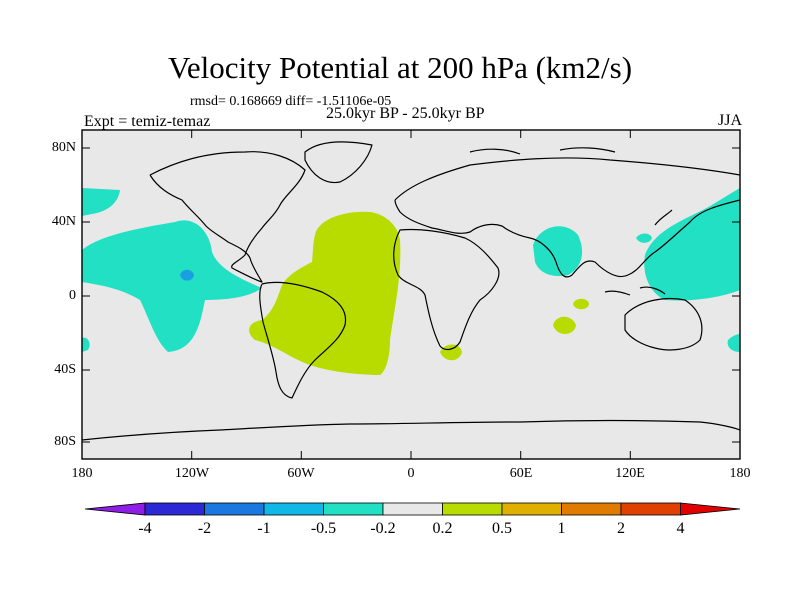 The height and width of the screenshot is (600, 800). Describe the element at coordinates (227, 217) in the screenshot. I see `coast-north-america` at that location.